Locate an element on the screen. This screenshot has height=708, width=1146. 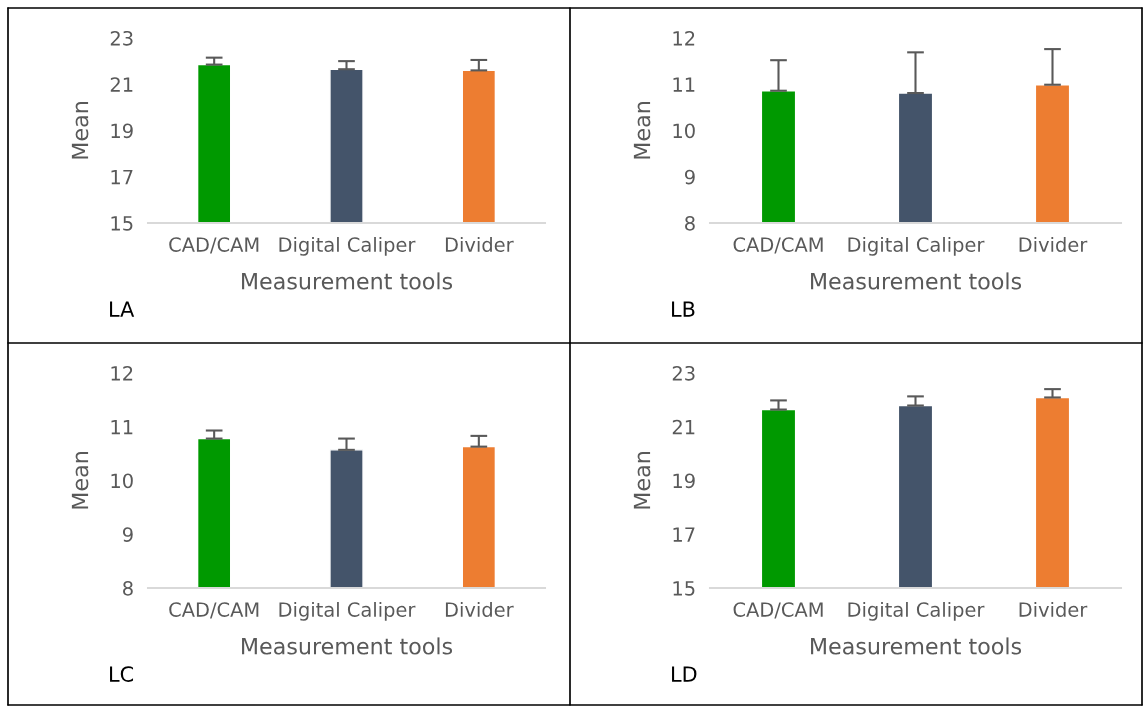
text: LC is located at coordinates (122, 674).